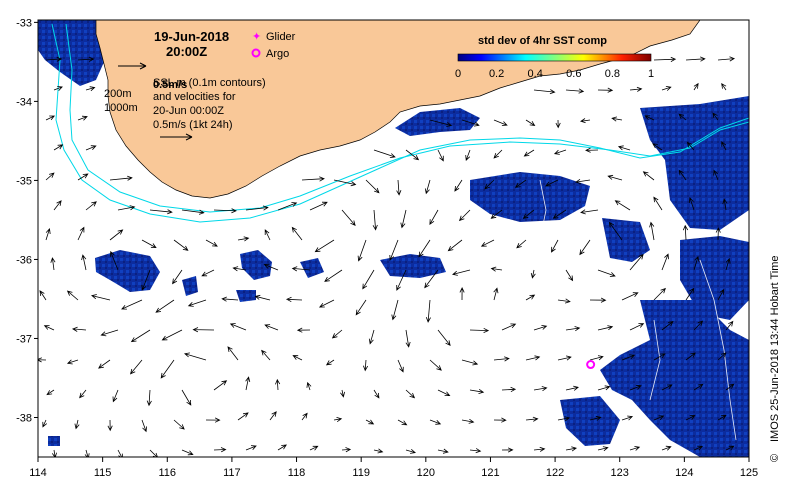 The width and height of the screenshot is (790, 492). Describe the element at coordinates (490, 473) in the screenshot. I see `lon-tick-label: 121` at that location.